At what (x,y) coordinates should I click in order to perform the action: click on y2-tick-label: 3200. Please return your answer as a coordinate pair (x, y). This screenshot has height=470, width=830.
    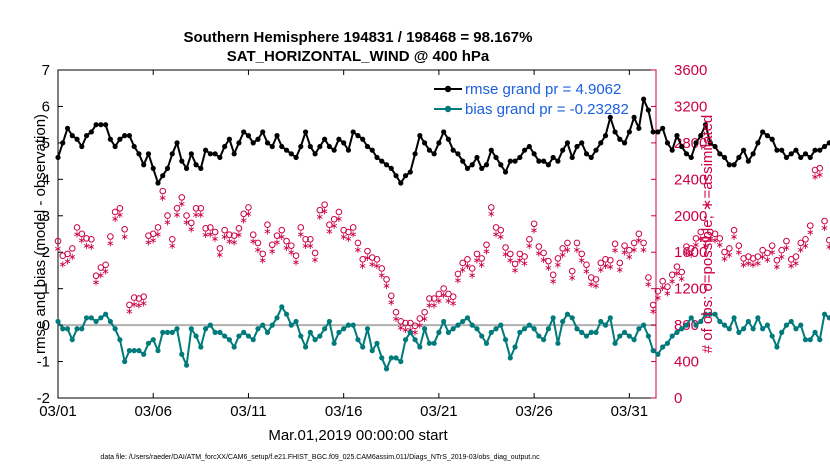
    Looking at the image, I should click on (690, 106).